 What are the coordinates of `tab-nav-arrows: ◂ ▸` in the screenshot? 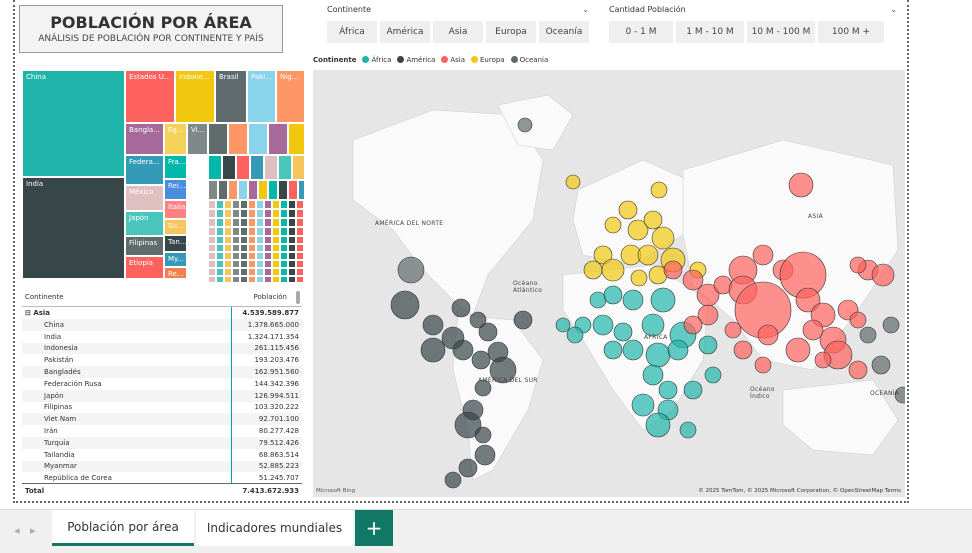 It's located at (25, 530).